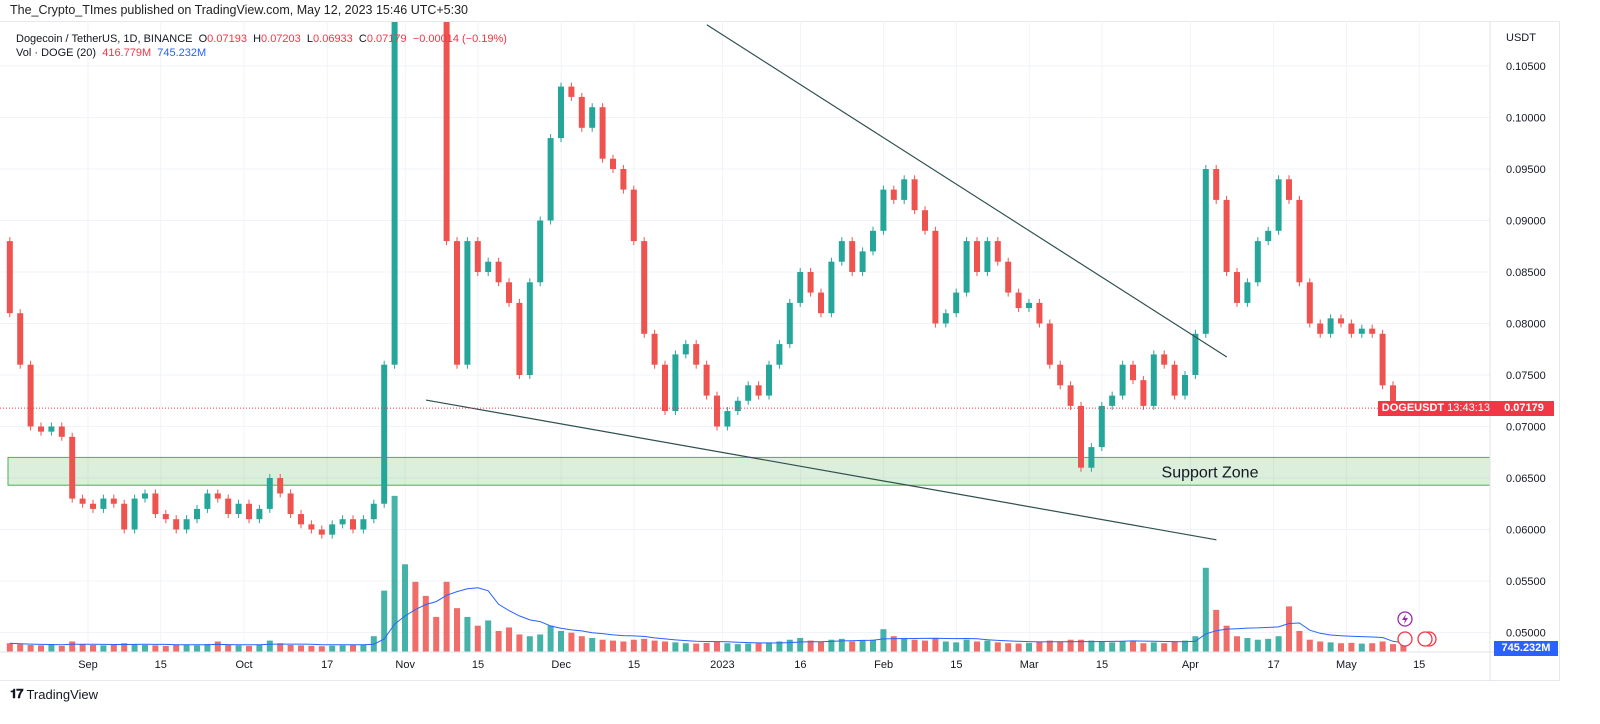 This screenshot has height=724, width=1600. I want to click on trendline-lower, so click(821, 470).